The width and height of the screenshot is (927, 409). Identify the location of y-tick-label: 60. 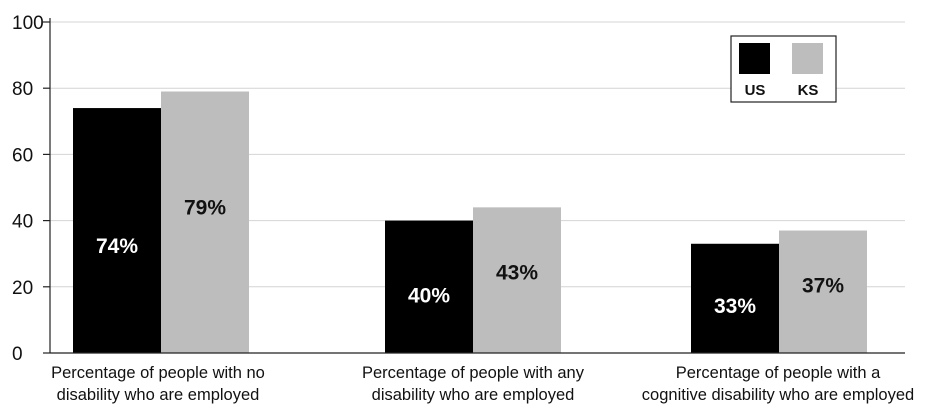
(22, 155).